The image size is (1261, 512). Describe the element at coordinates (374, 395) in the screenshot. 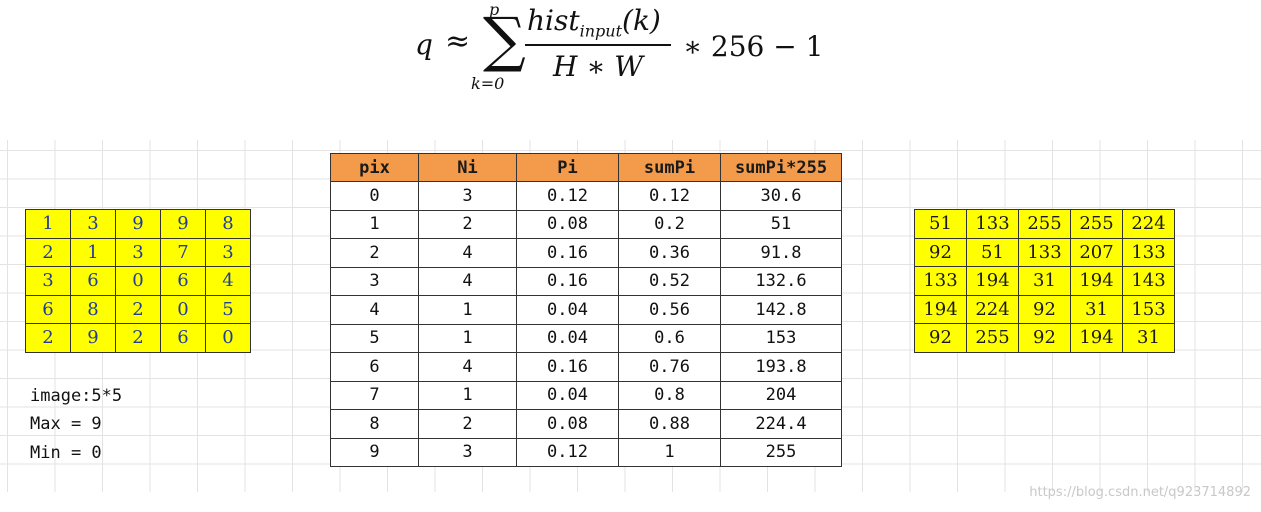

I see `table-cell: 7` at that location.